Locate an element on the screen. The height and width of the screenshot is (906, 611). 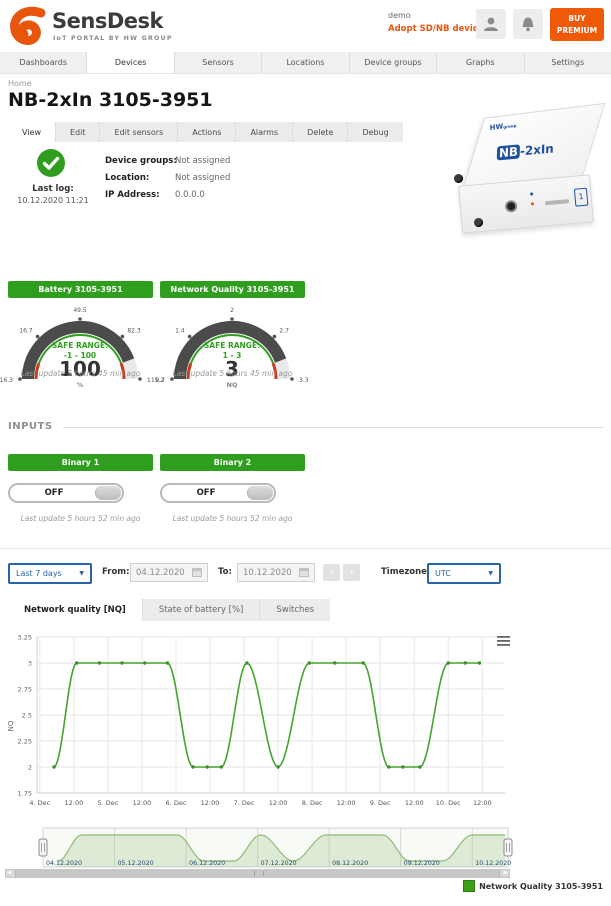
nav-tab-dashboards: Dashboards is located at coordinates (43, 62).